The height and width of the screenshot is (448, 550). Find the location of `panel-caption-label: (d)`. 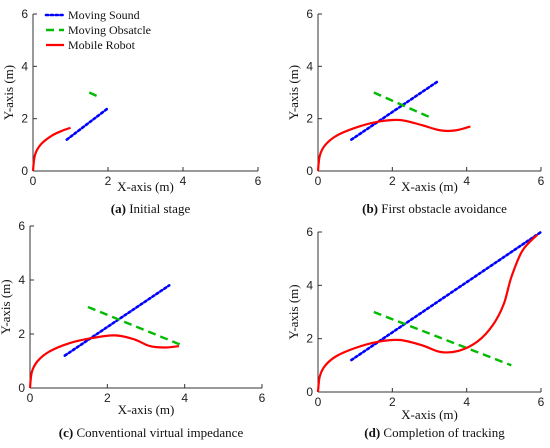

panel-caption-label: (d) is located at coordinates (372, 432).